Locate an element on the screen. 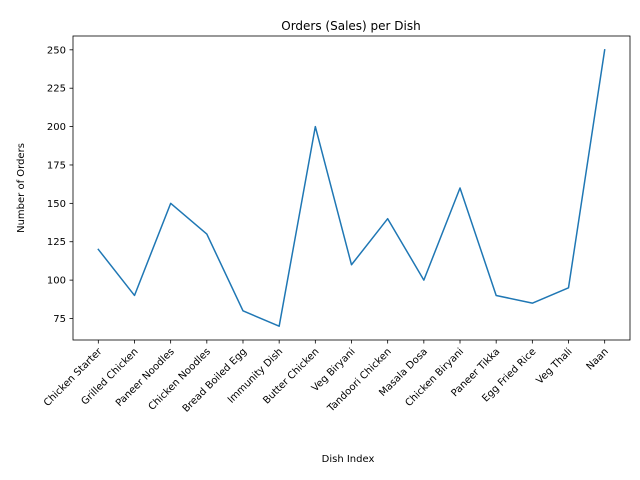 The image size is (640, 480). y-axis: 75 100 125 150 175 200 225 250 is located at coordinates (60, 185).